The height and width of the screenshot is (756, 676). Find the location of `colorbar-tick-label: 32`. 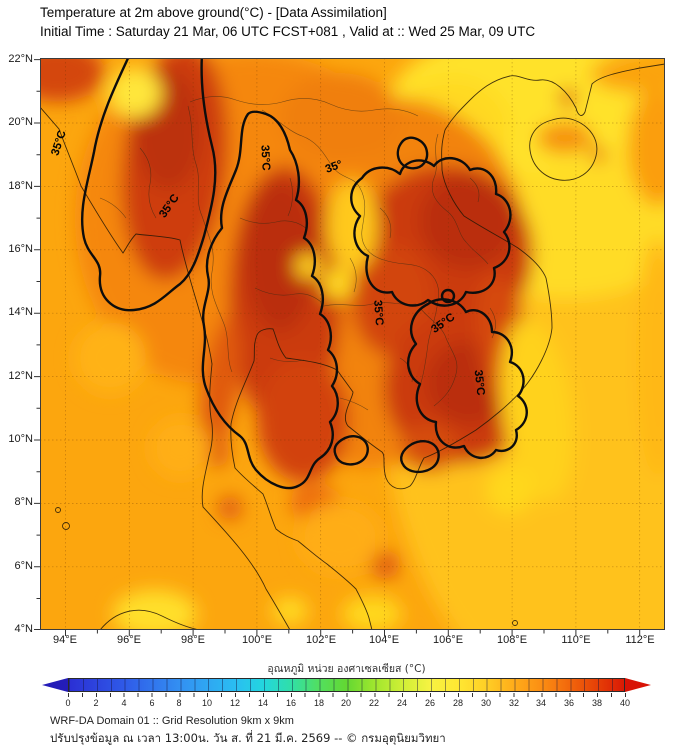

colorbar-tick-label: 32 is located at coordinates (513, 703).